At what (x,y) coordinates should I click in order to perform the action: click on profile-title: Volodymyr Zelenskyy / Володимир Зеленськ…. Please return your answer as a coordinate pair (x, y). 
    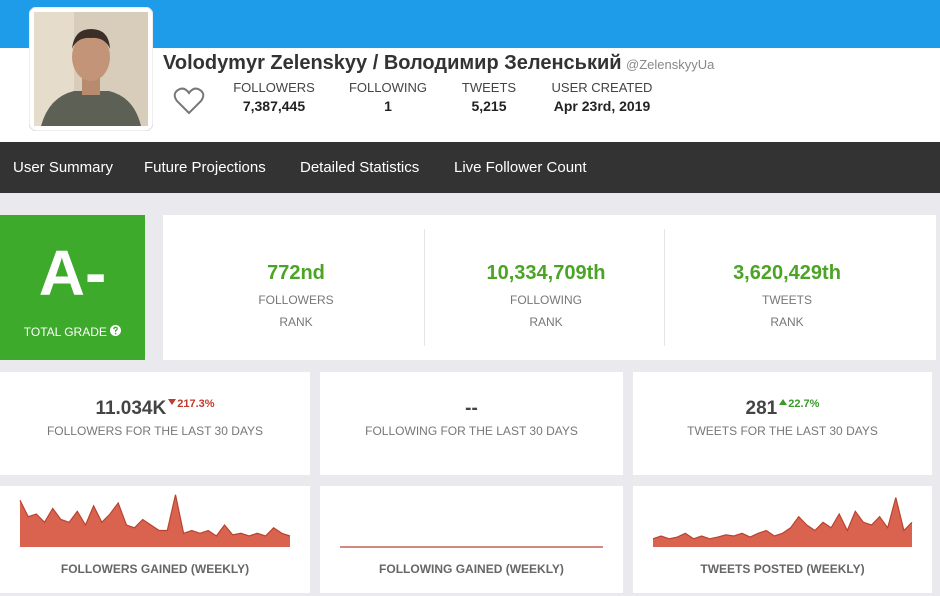
    Looking at the image, I should click on (438, 63).